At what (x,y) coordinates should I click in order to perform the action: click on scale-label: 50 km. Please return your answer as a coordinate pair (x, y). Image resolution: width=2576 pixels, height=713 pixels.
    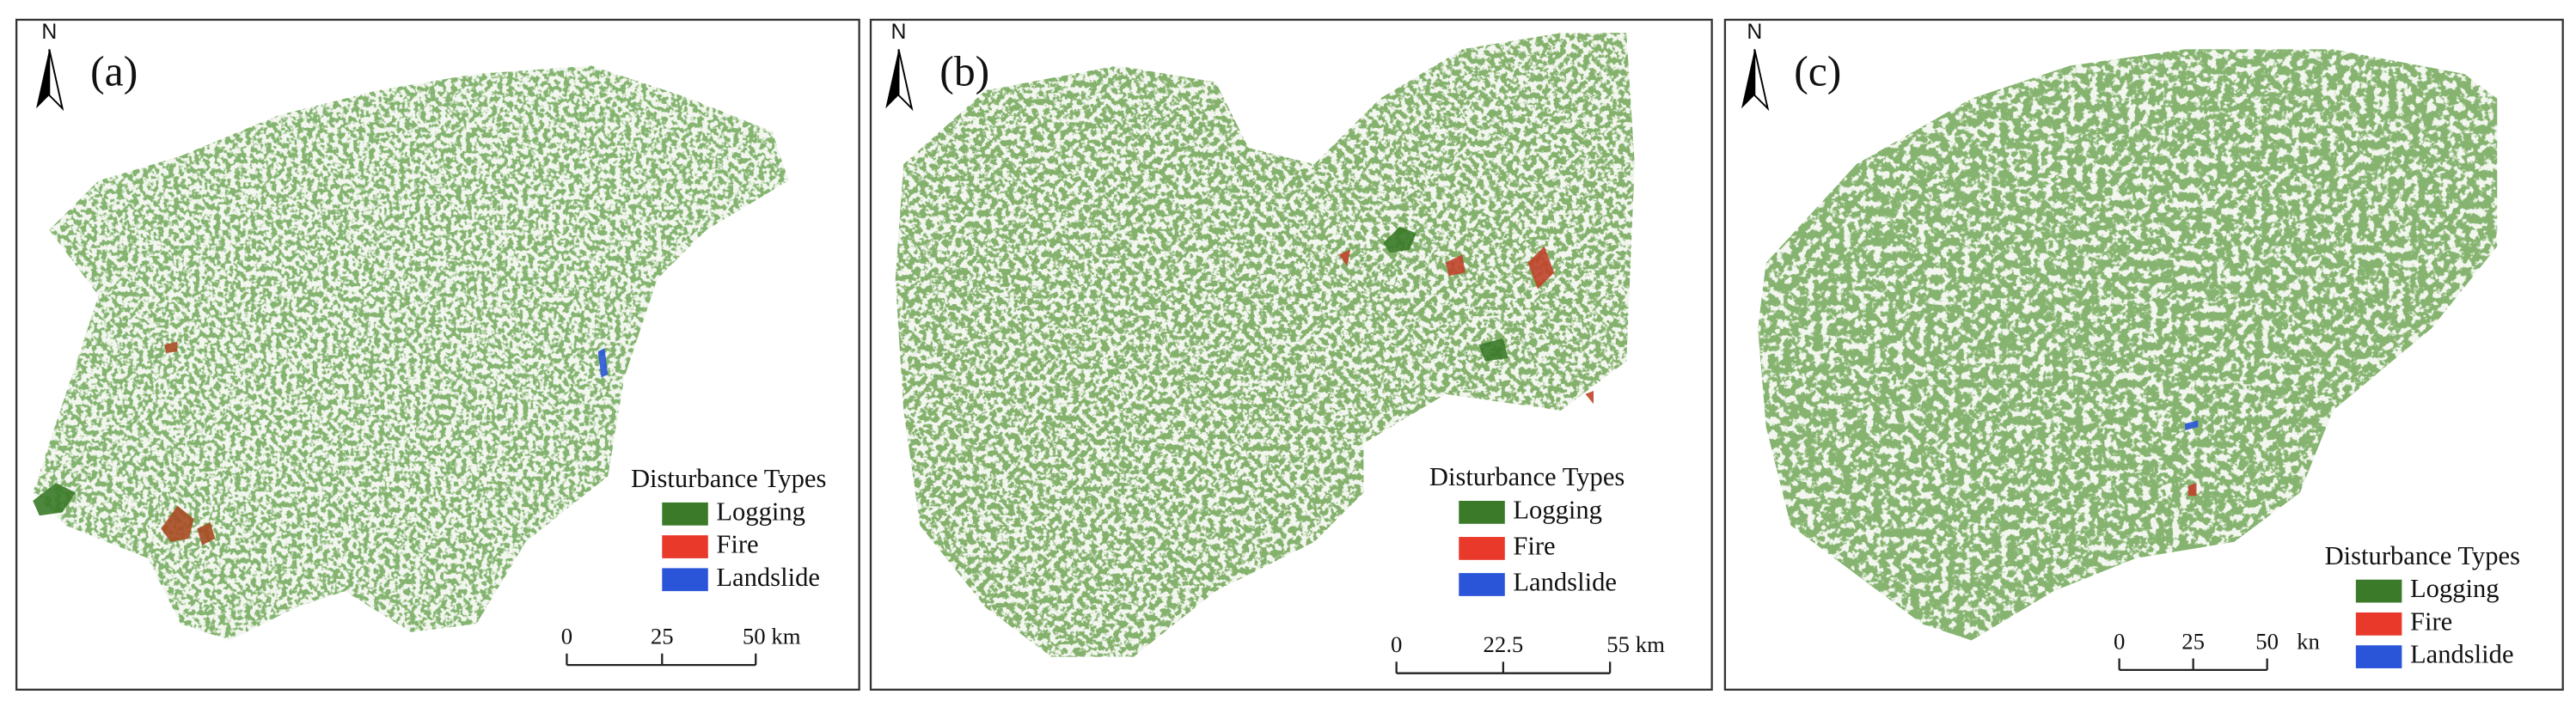
    Looking at the image, I should click on (772, 636).